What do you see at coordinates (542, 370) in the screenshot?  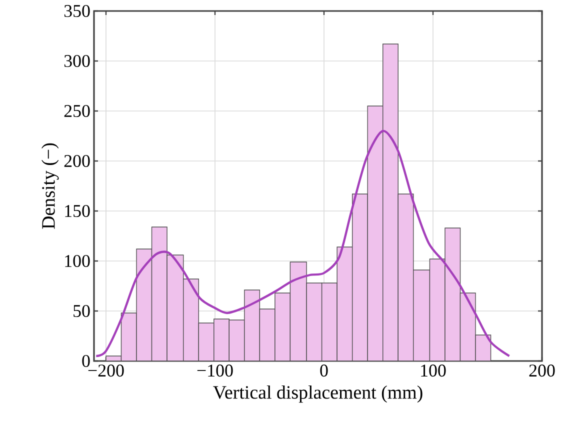 I see `x-tick-label: 200` at bounding box center [542, 370].